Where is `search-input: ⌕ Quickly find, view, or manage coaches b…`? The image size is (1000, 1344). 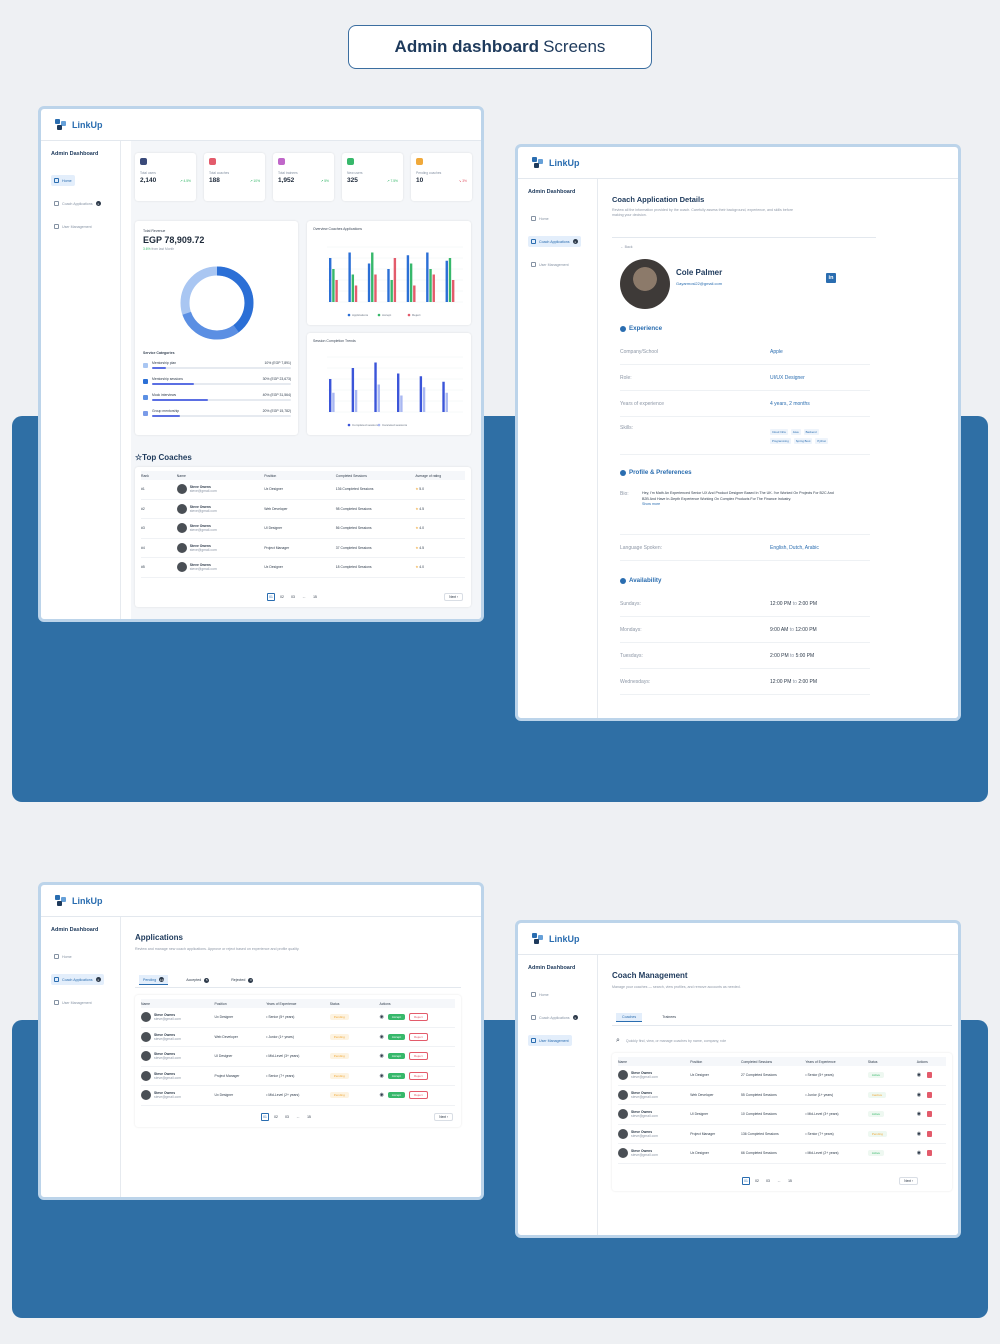 search-input: ⌕ Quickly find, view, or manage coaches b… is located at coordinates (671, 1040).